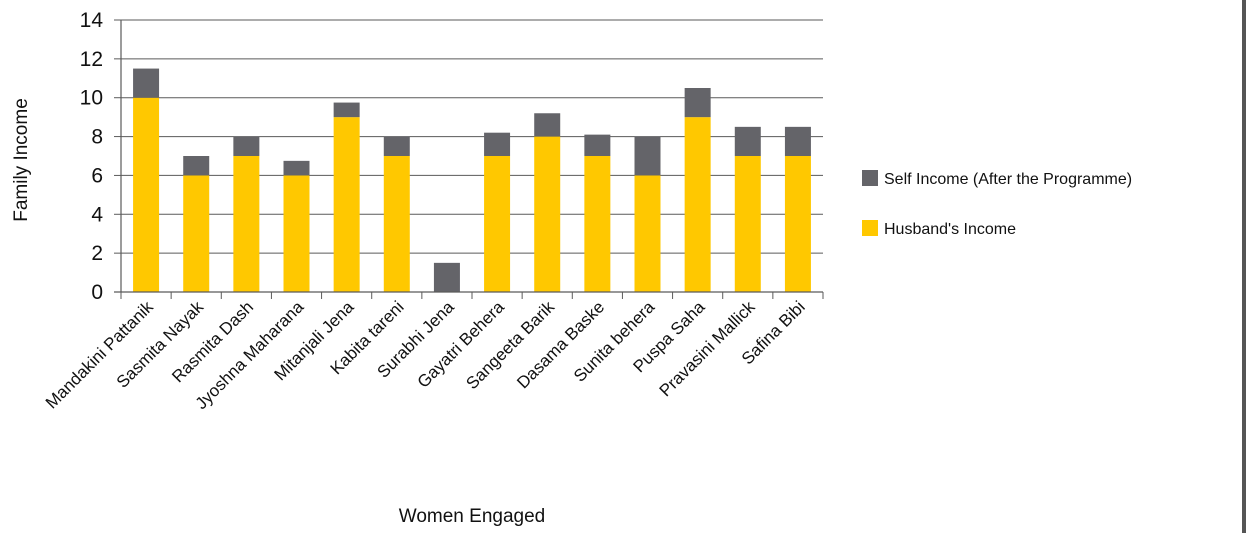 This screenshot has width=1246, height=533. I want to click on x-category-label: Sangeeta Barik, so click(510, 345).